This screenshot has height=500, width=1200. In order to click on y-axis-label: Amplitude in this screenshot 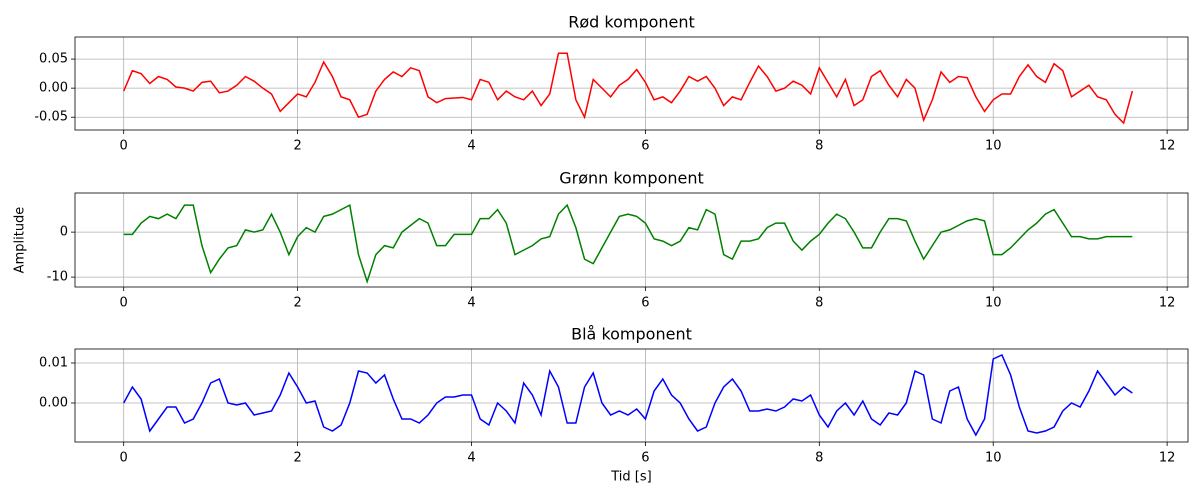, I will do `click(20, 240)`.